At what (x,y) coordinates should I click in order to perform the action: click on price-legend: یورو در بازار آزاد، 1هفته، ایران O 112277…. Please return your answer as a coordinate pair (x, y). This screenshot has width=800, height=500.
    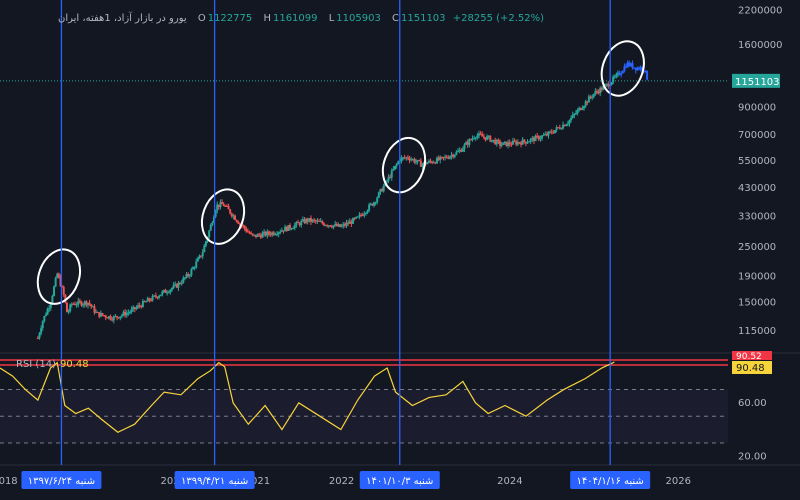
    Looking at the image, I should click on (301, 18).